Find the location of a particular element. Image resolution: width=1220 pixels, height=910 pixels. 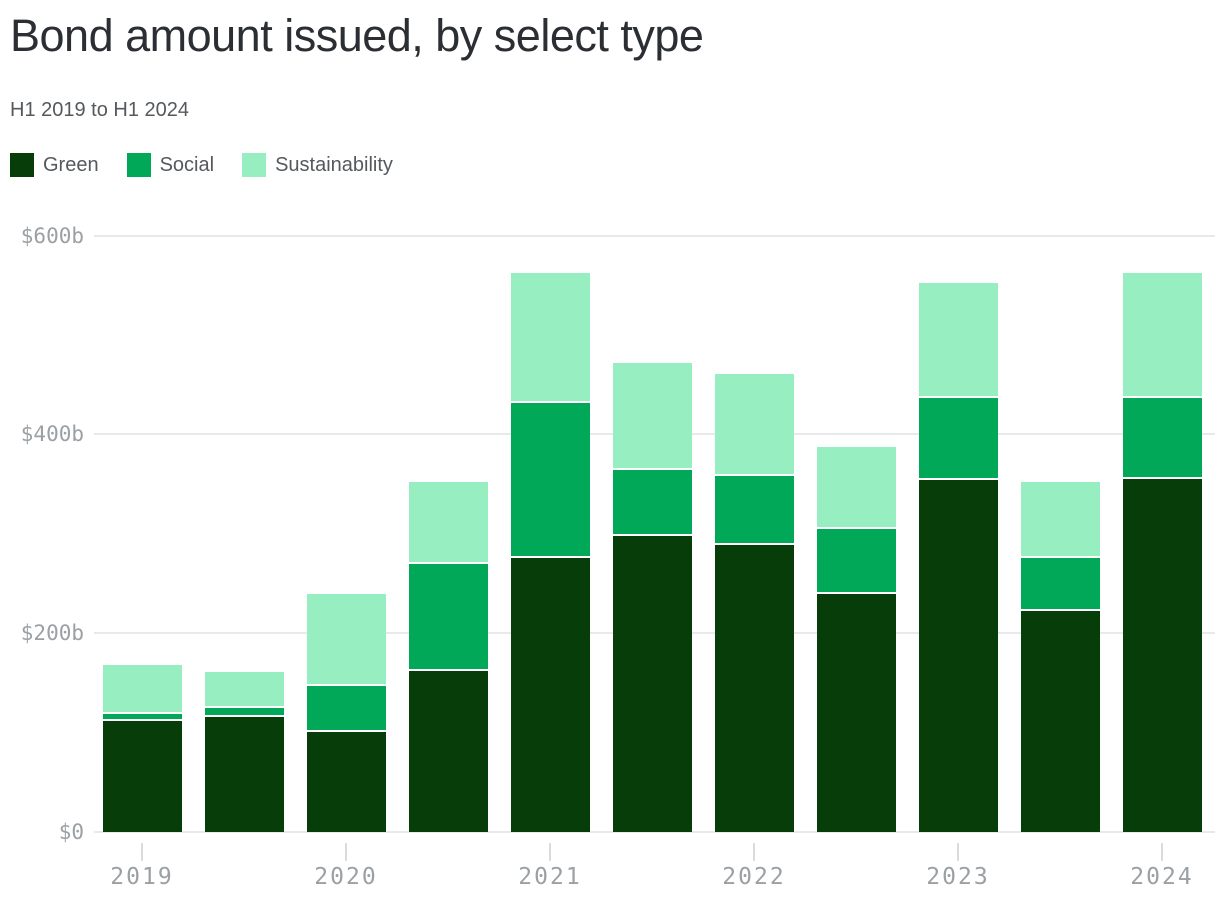

bar-segment-social-h2-2020 is located at coordinates (448, 617).